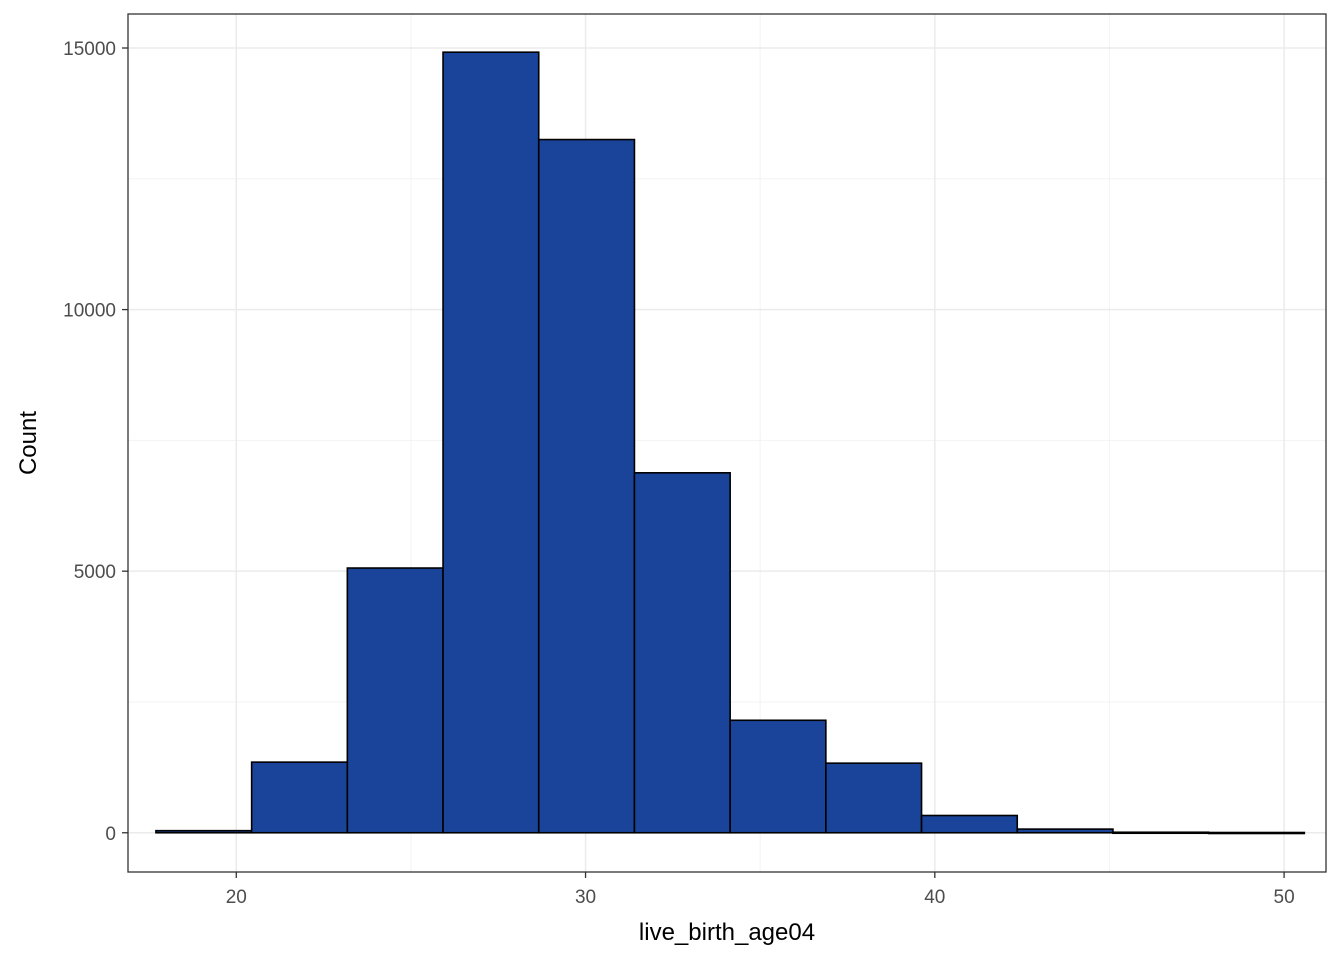  I want to click on y-tick-label: 15000, so click(89, 49).